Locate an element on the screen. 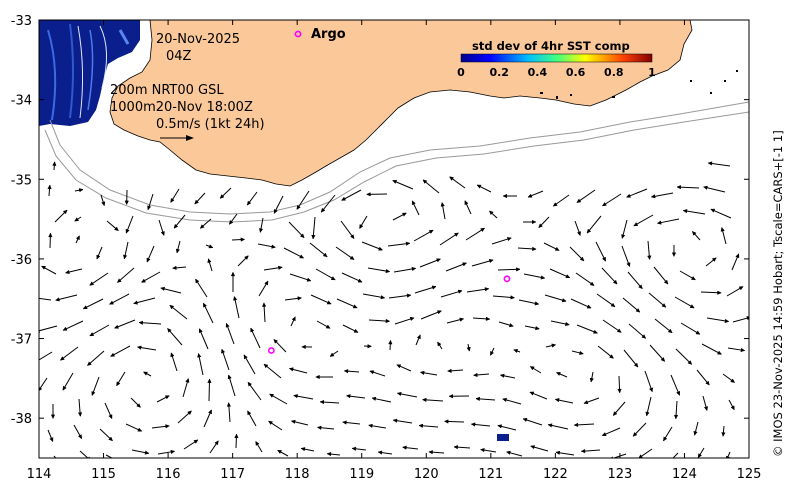 The width and height of the screenshot is (791, 492). x-tick-label: 116 is located at coordinates (168, 474).